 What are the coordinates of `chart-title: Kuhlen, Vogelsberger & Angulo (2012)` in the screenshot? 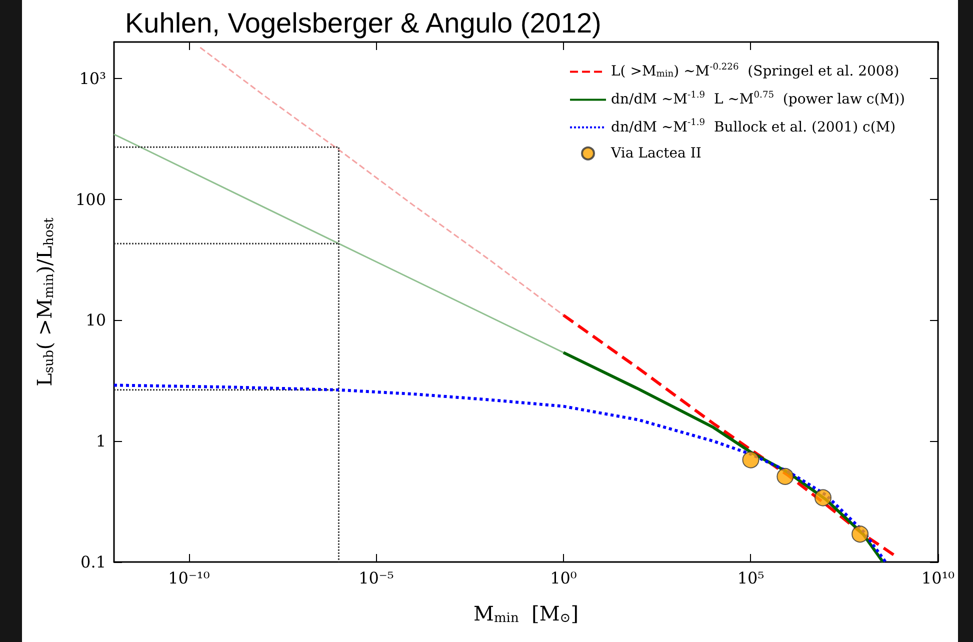 It's located at (363, 23).